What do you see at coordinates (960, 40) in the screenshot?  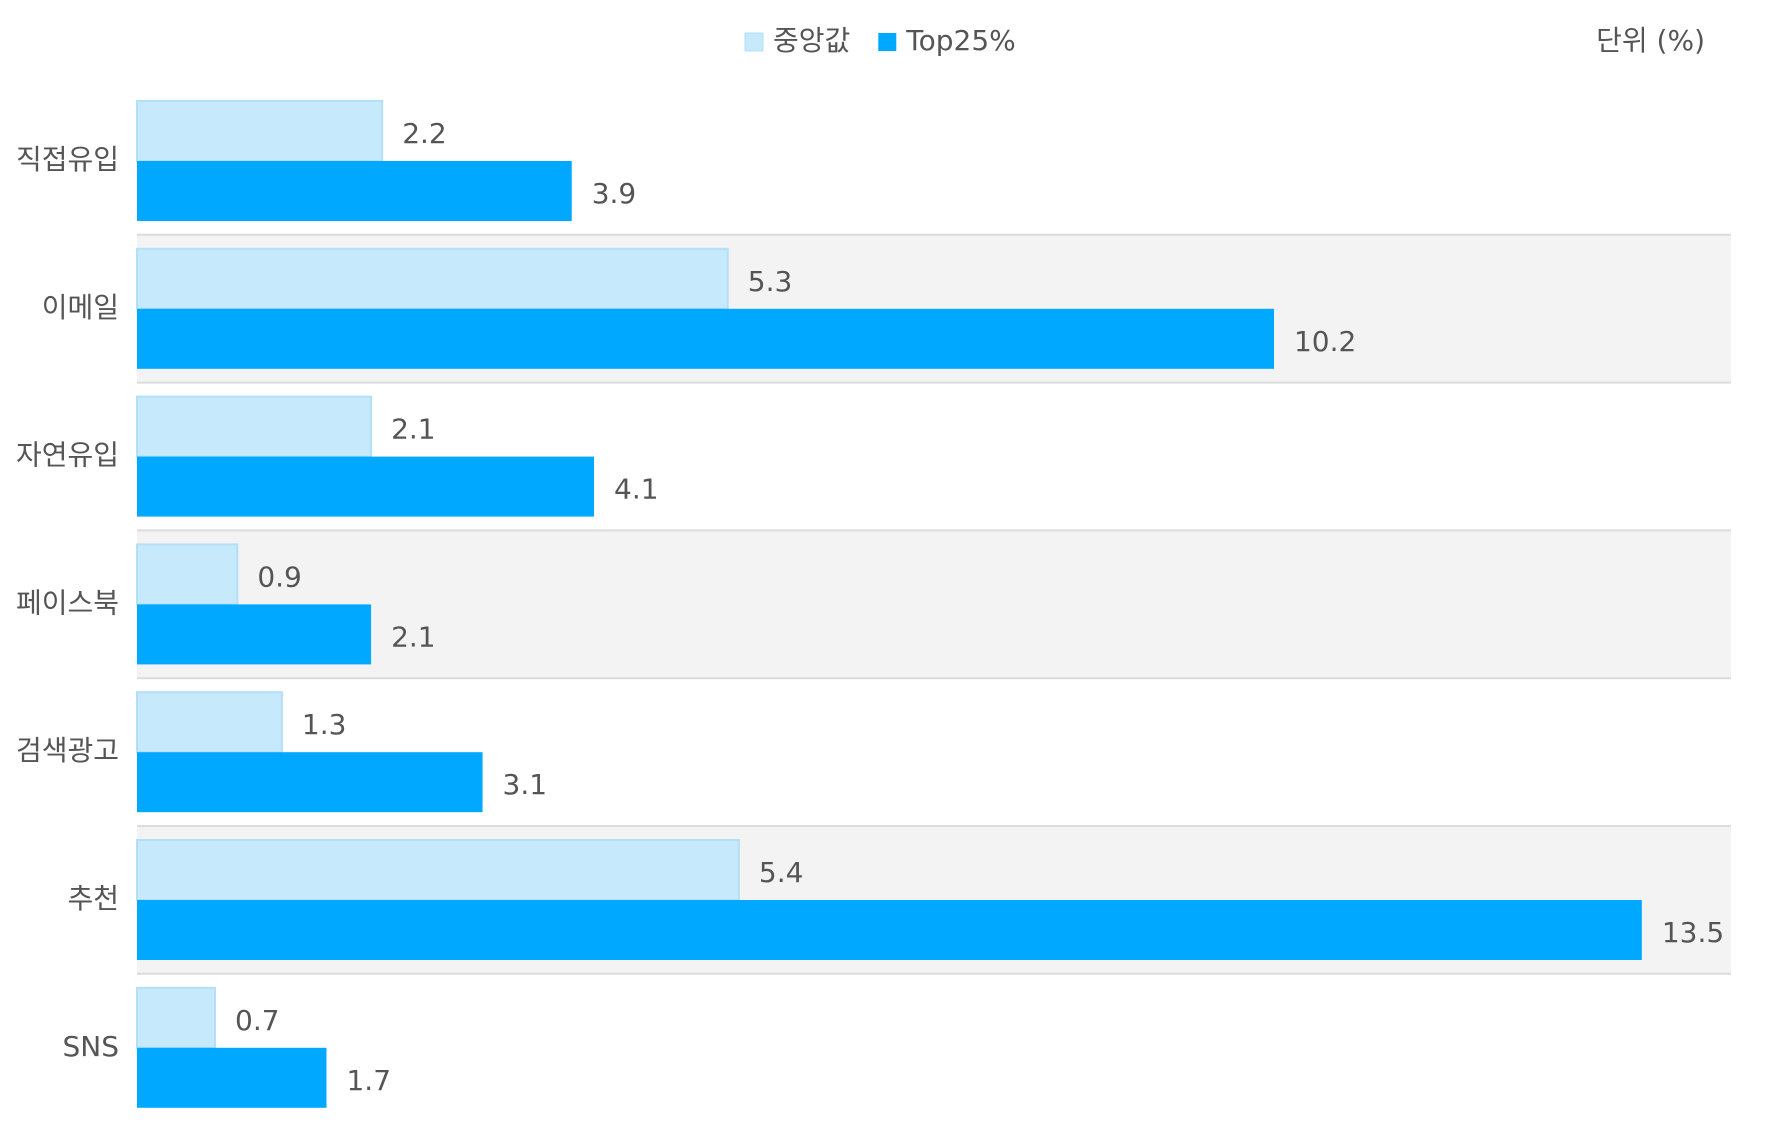 I see `legend-label: Top25%` at bounding box center [960, 40].